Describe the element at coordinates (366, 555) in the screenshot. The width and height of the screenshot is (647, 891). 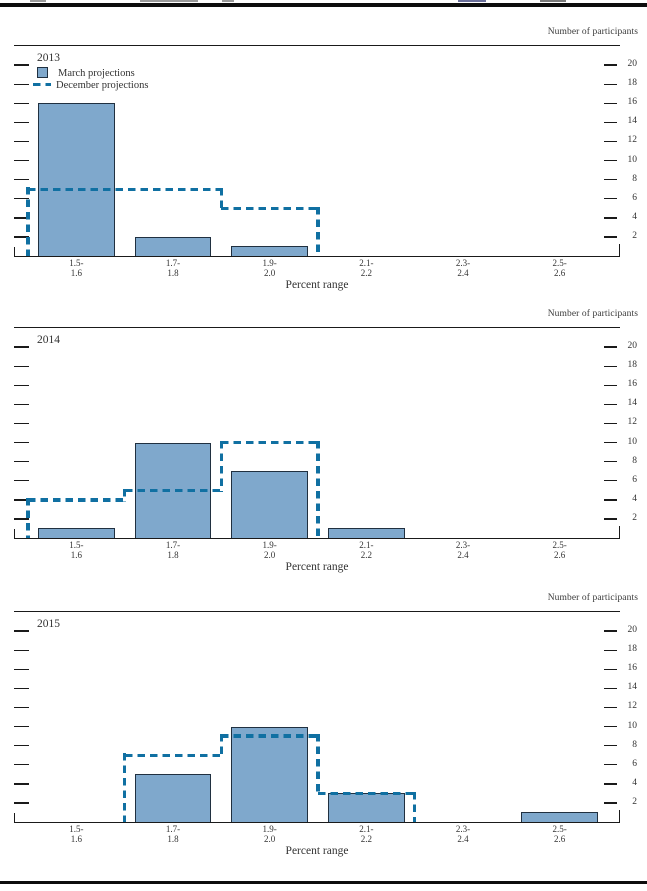
I see `x-category-line2: 2.2` at that location.